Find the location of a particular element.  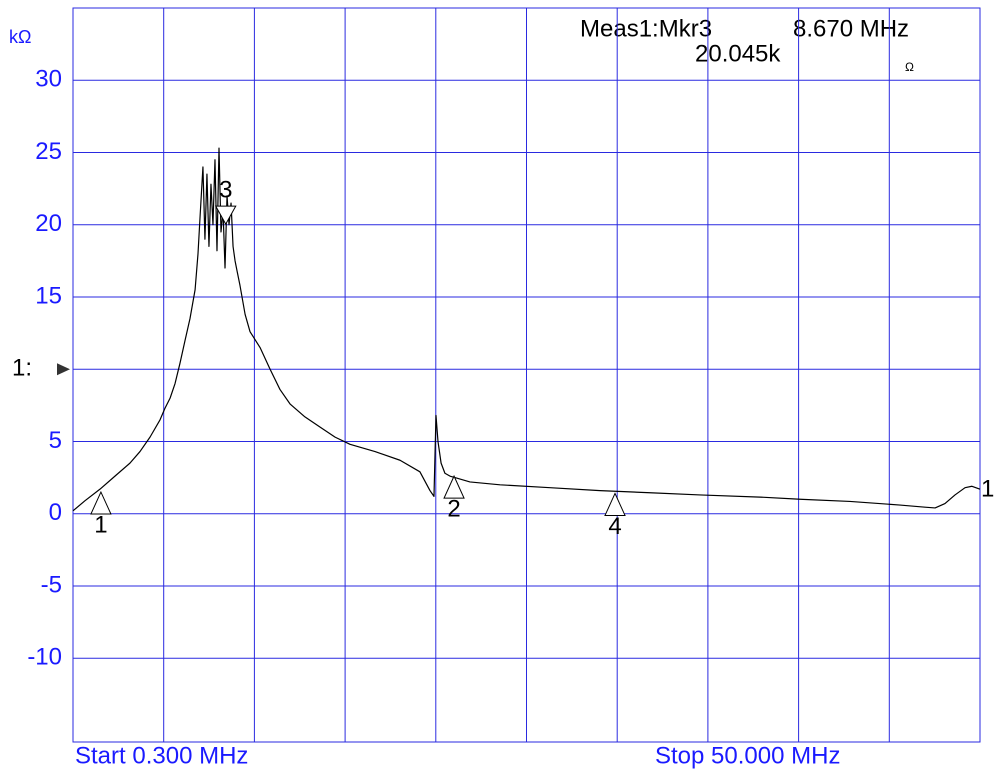

y-tick-label: 0 is located at coordinates (55, 512).